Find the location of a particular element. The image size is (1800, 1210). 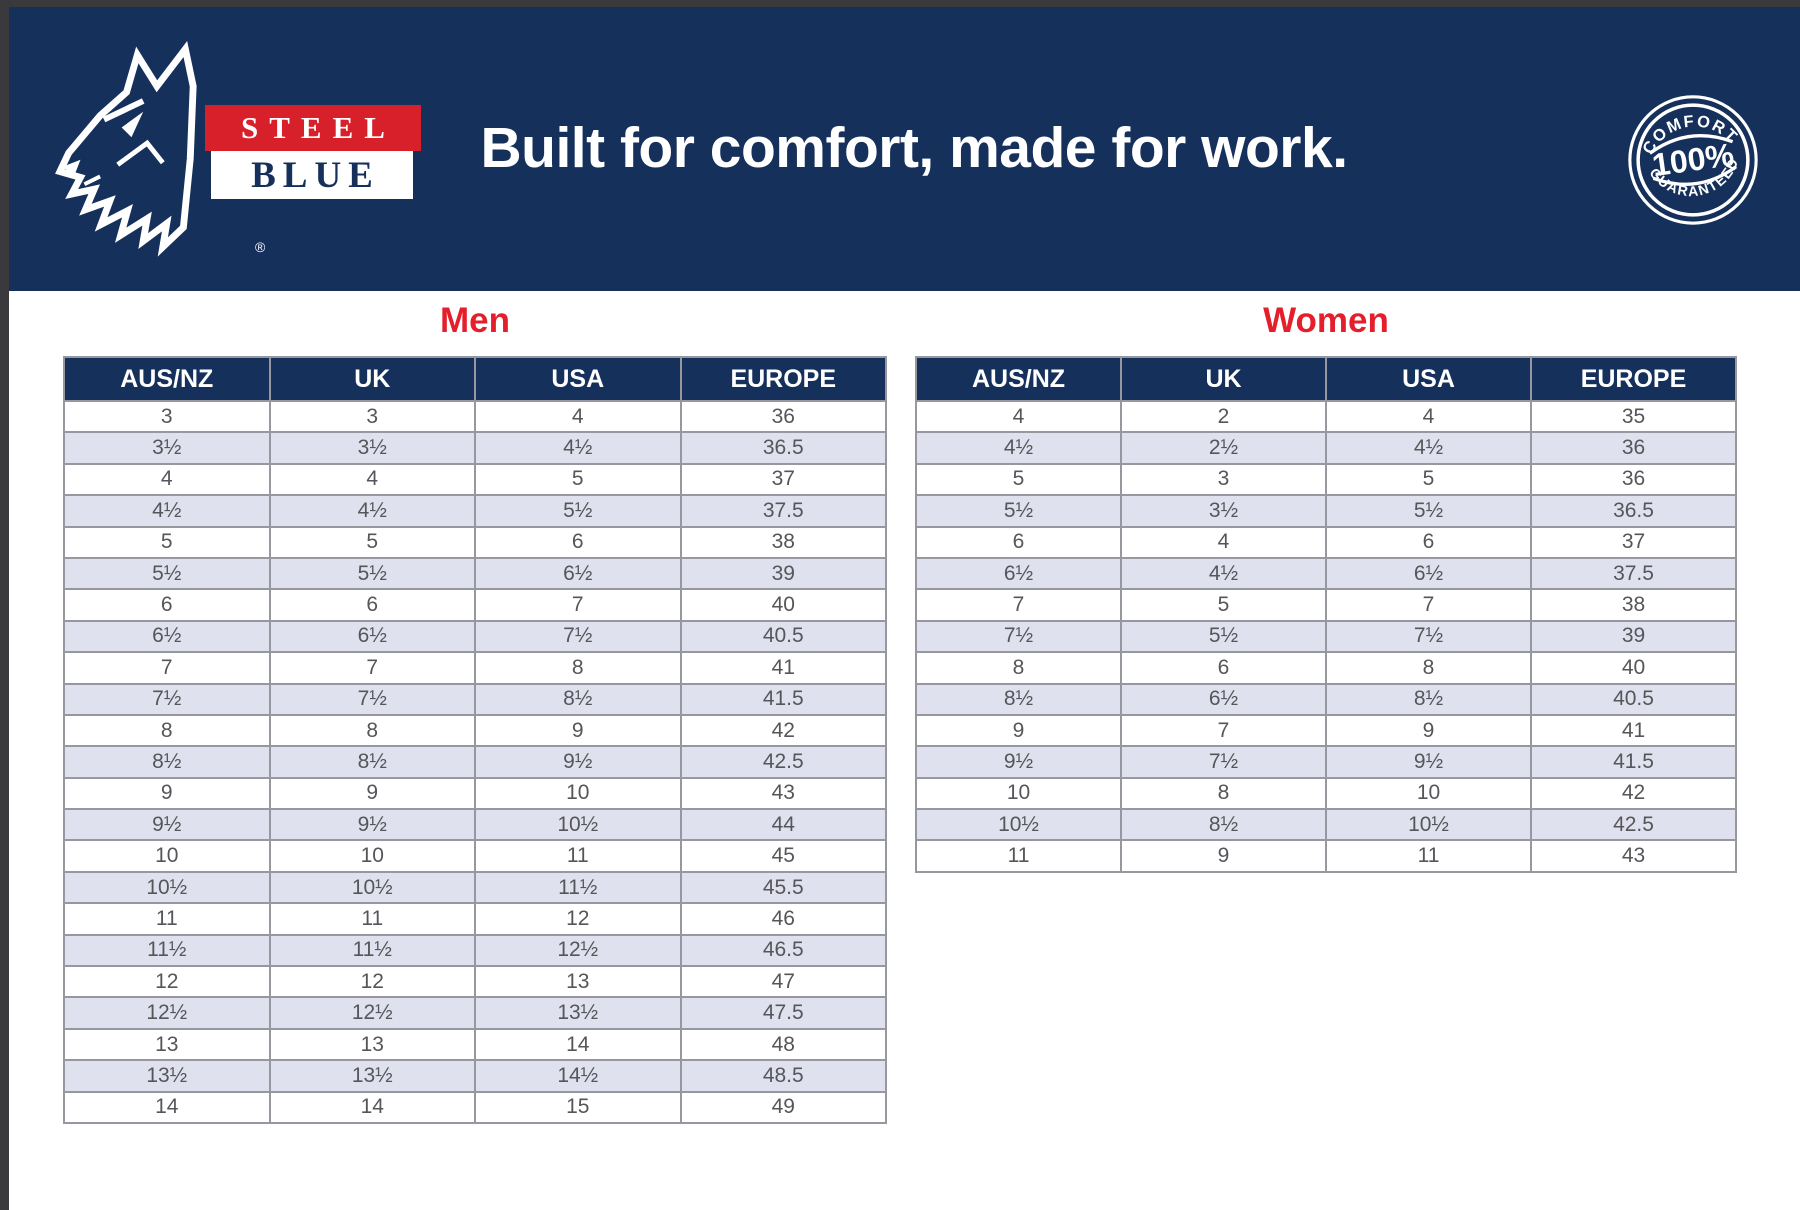

table-row: 5½ 5½ 6½ 39 is located at coordinates (475, 573).